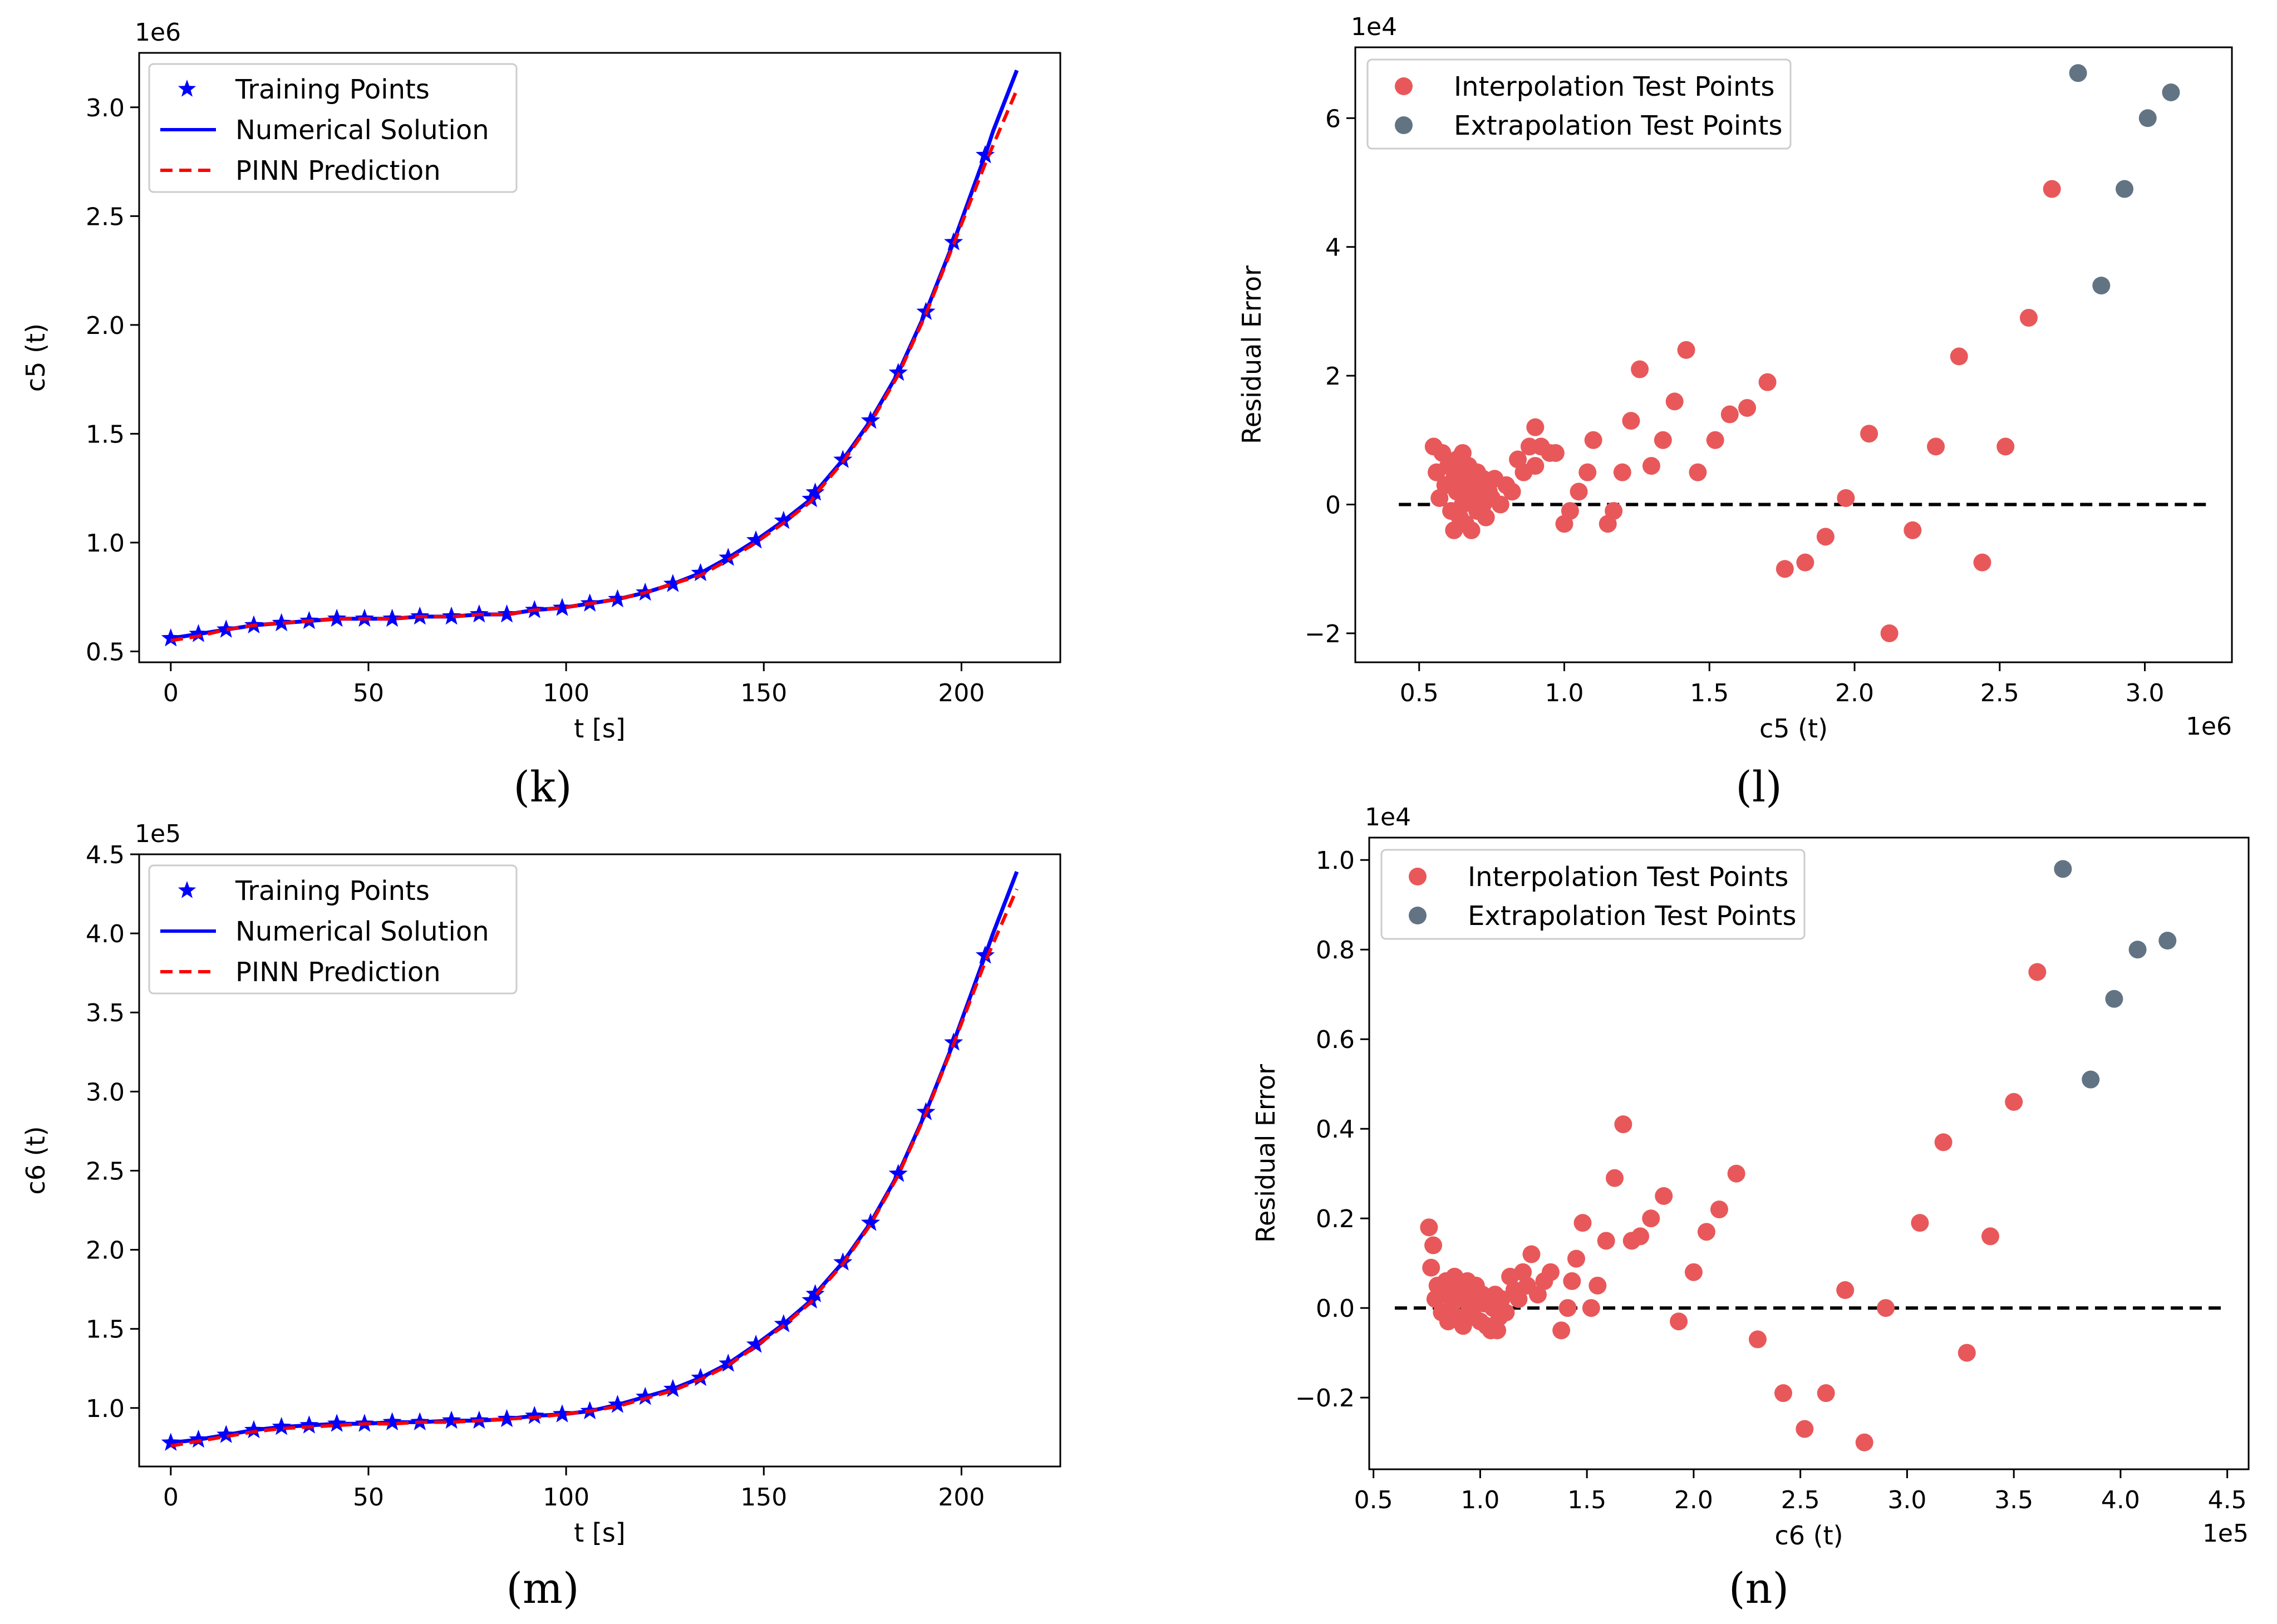 The image size is (2277, 1624). Describe the element at coordinates (187, 890) in the screenshot. I see `legend-star-icon` at that location.